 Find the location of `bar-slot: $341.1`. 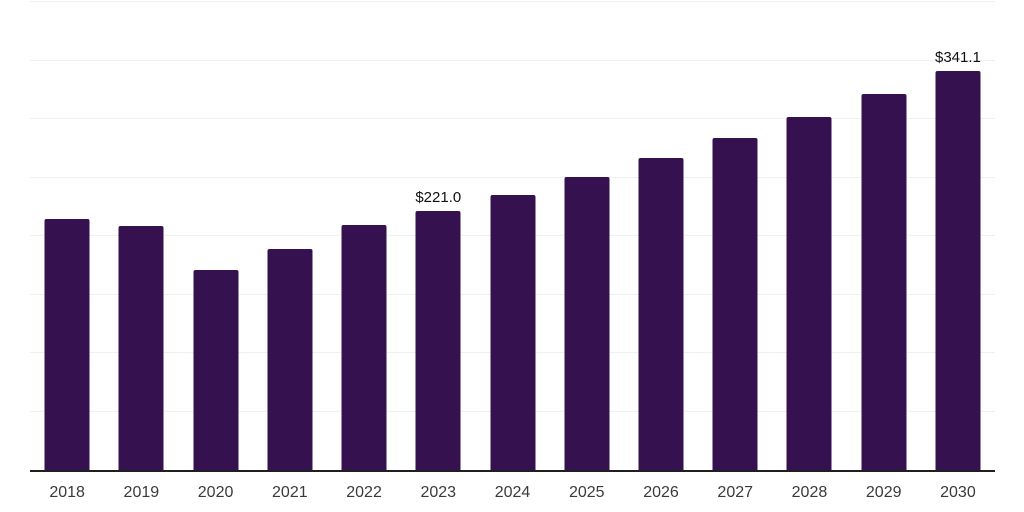

bar-slot: $341.1 is located at coordinates (958, 236).